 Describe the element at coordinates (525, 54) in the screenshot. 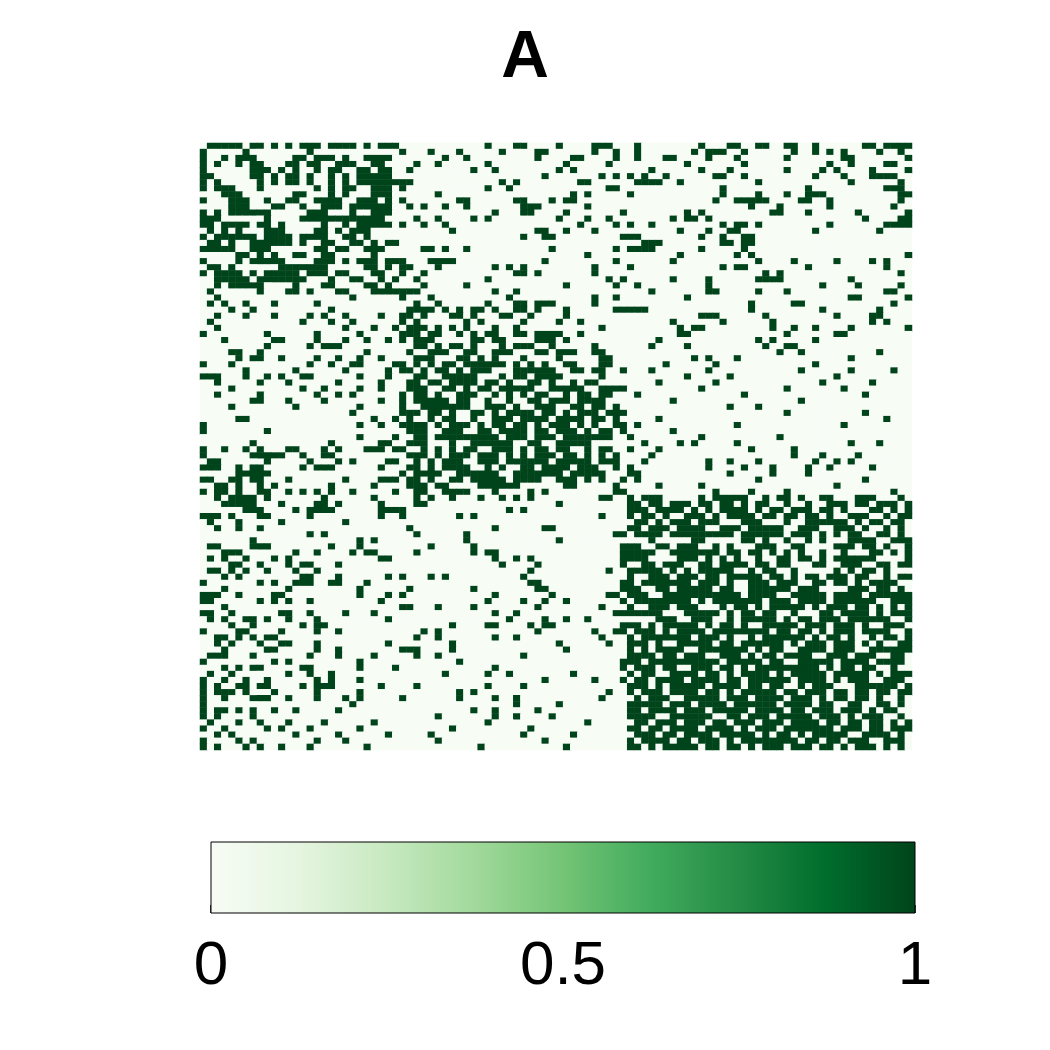

I see `chart-title: A` at that location.